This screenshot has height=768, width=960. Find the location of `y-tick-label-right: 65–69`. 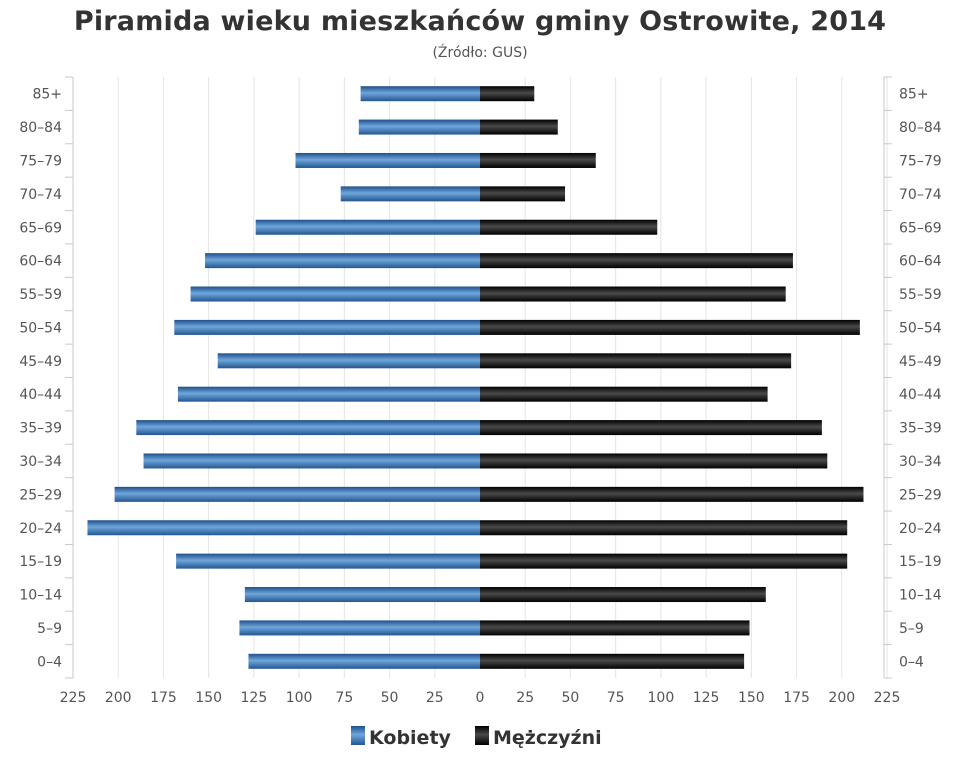

y-tick-label-right: 65–69 is located at coordinates (920, 228).